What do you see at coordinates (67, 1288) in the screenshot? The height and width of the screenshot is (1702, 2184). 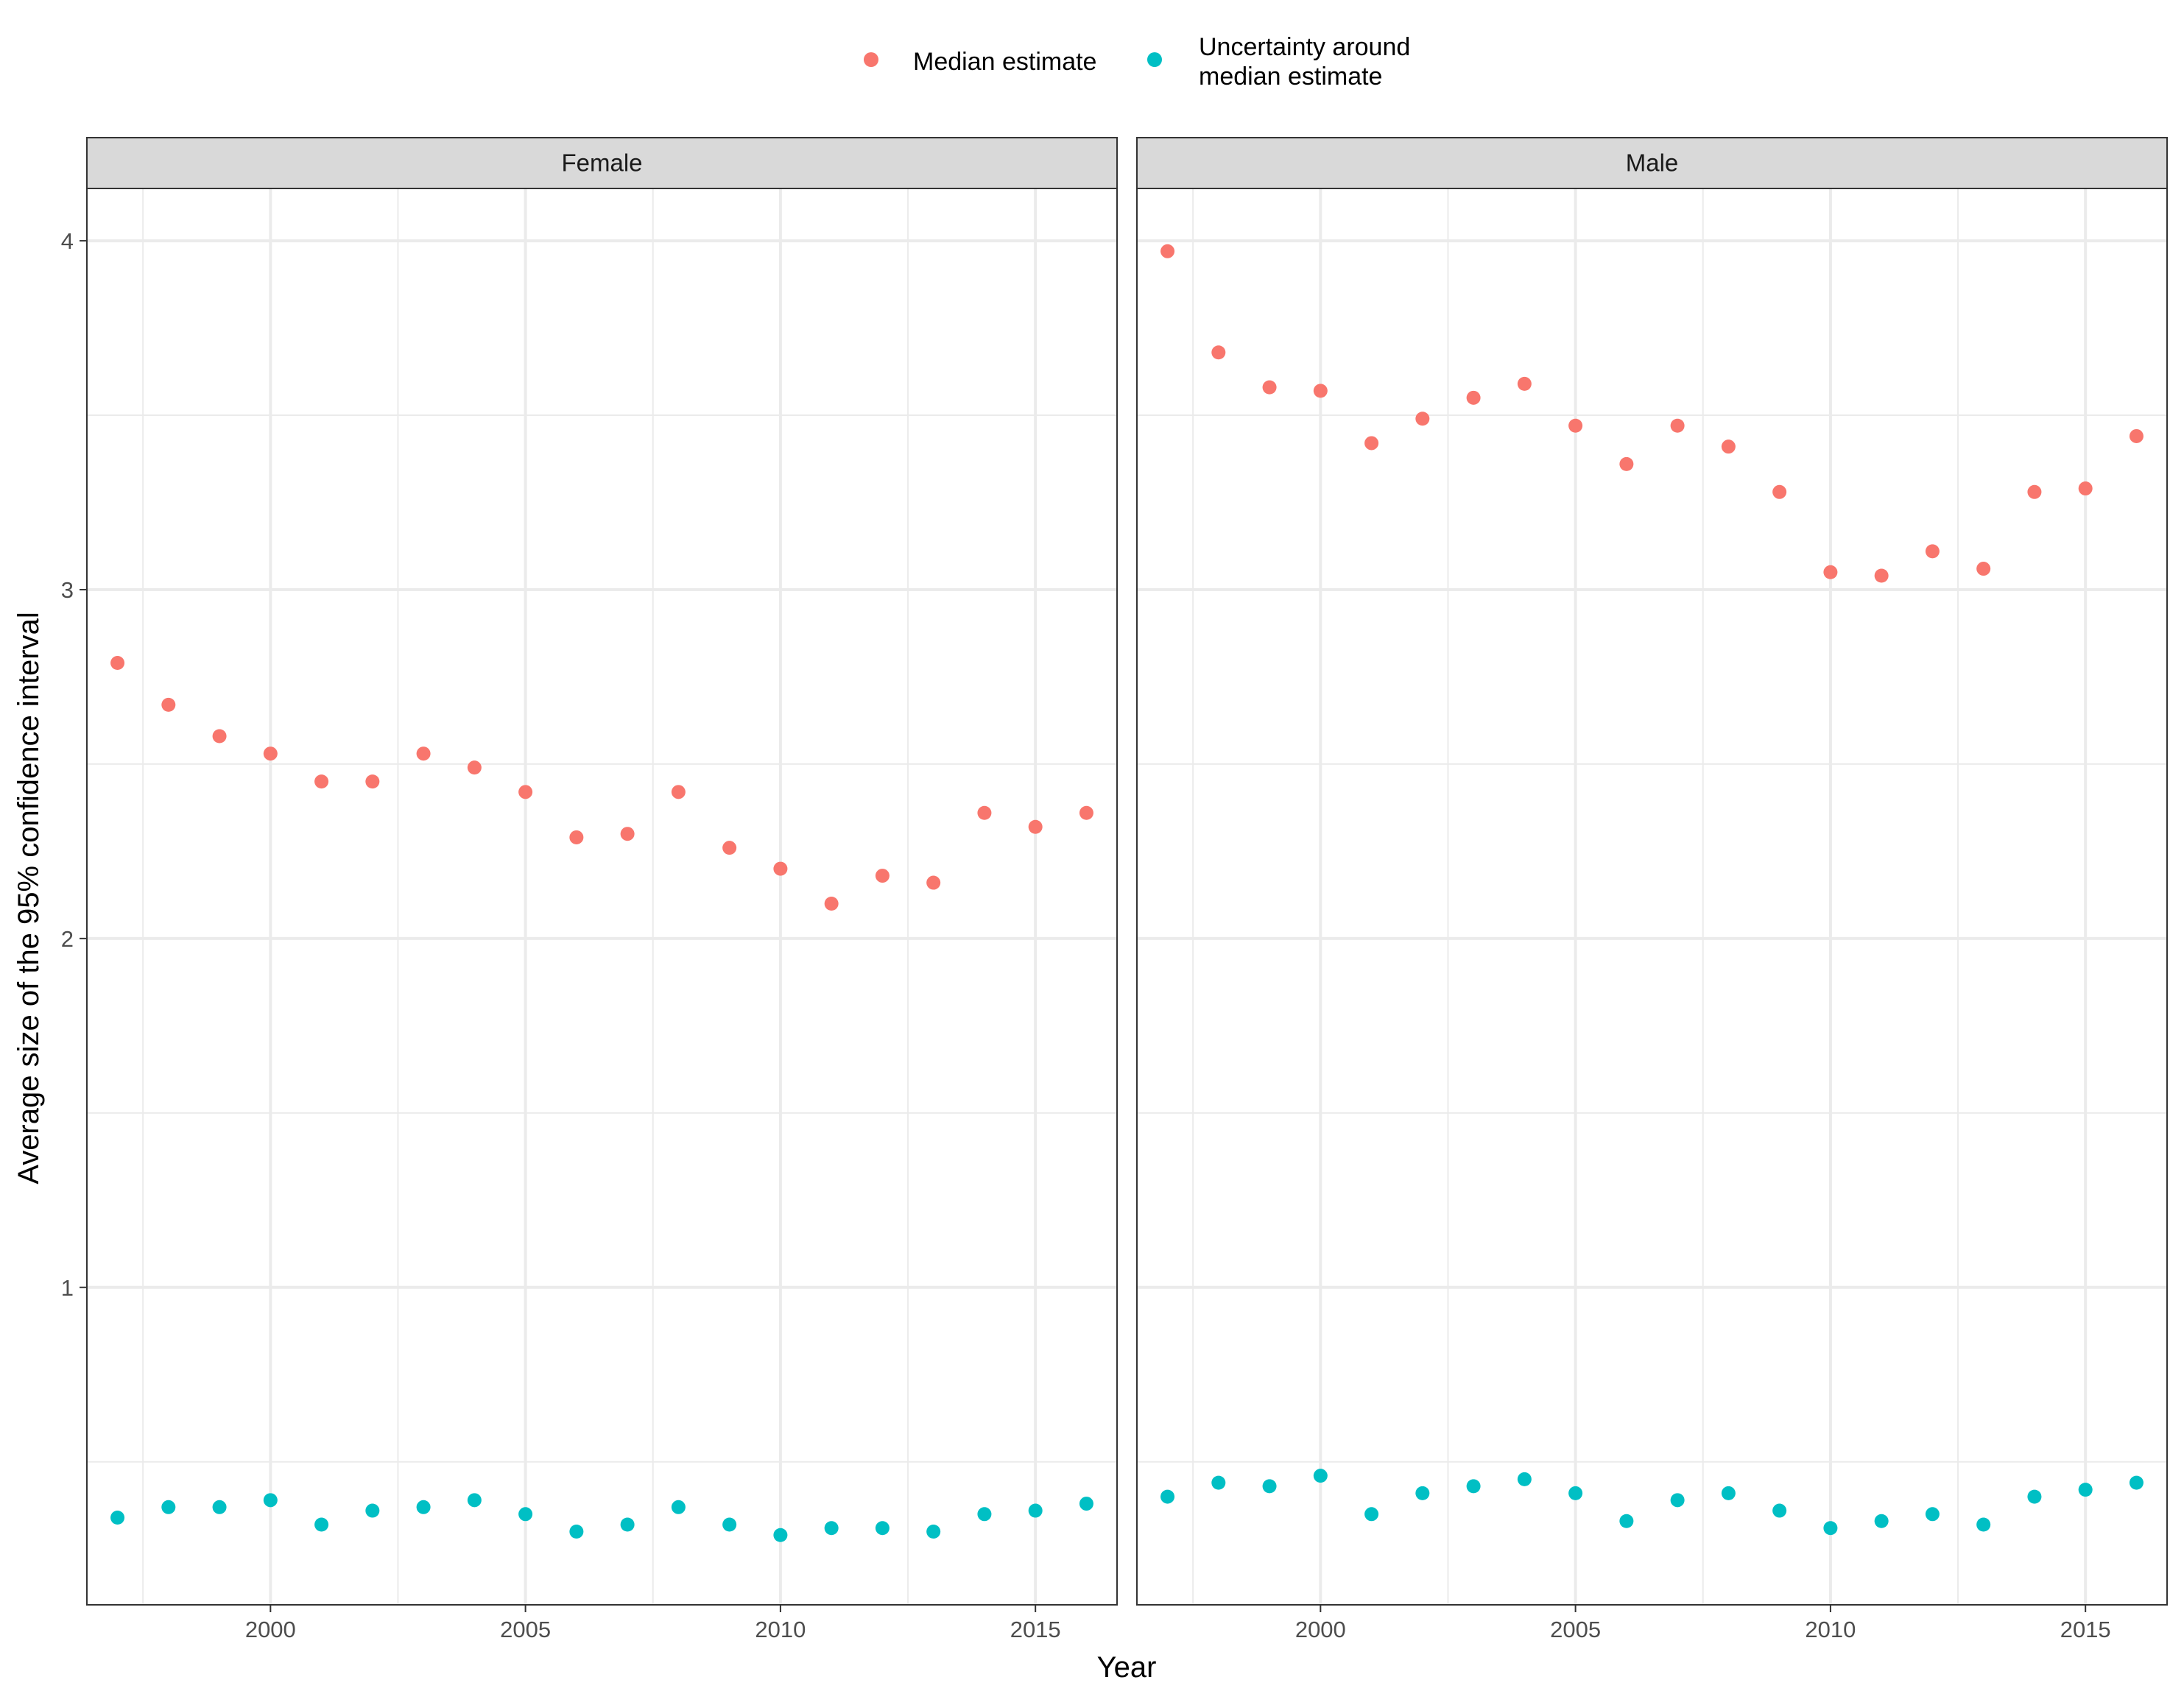 I see `y-tick-label: 1` at bounding box center [67, 1288].